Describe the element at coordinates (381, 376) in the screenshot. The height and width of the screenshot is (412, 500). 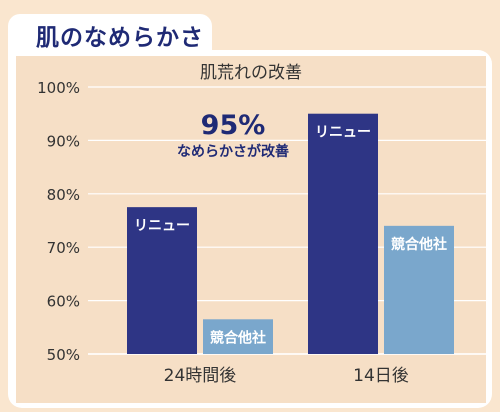
I see `x-tick-label: 14日後` at that location.